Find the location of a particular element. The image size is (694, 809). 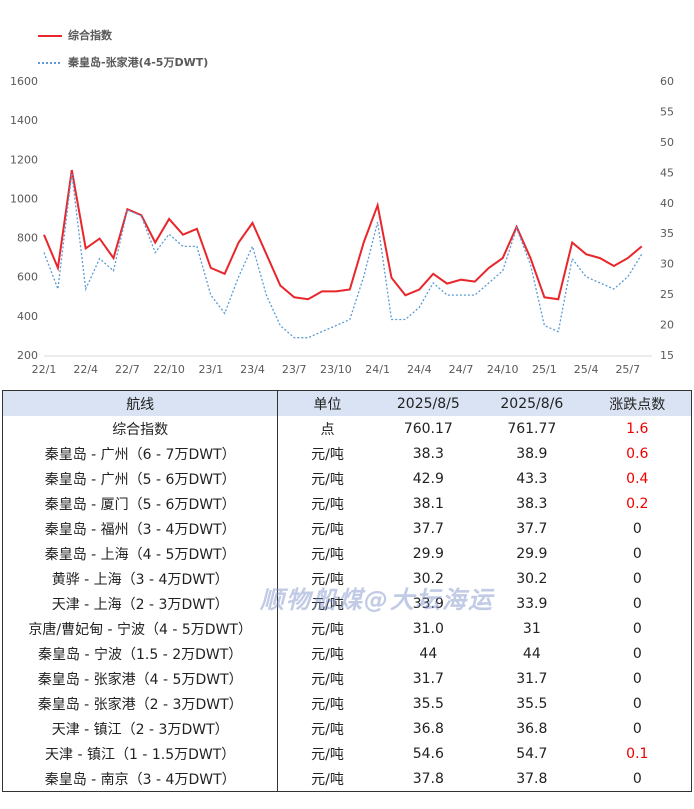

table-row: 秦皇岛 - 福州（3 - 4万DWT） 元/吨 37.7 37.7 0 is located at coordinates (347, 528).